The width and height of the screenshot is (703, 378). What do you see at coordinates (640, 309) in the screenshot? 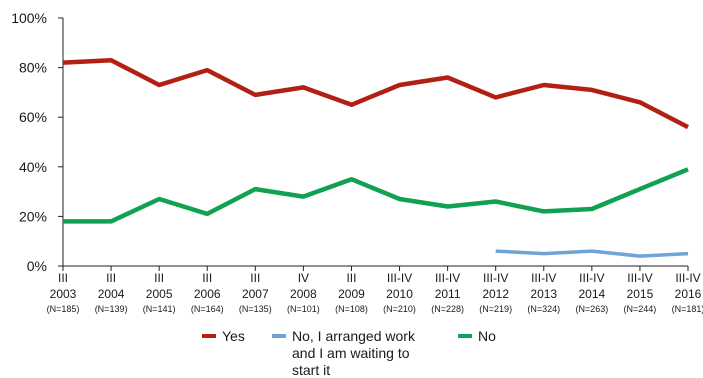
I see `x-tick-sample-size: (N=244)` at bounding box center [640, 309].